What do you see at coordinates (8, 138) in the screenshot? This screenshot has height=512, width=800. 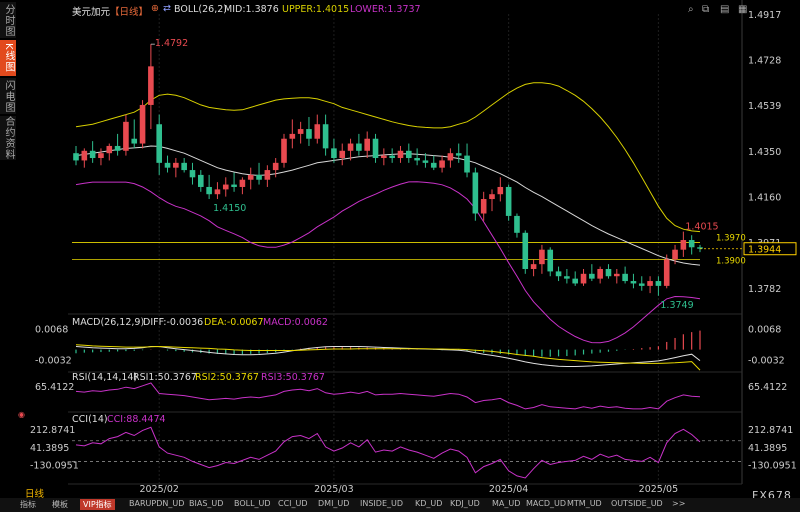 I see `tab-contract-info: 合约资料` at bounding box center [8, 138].